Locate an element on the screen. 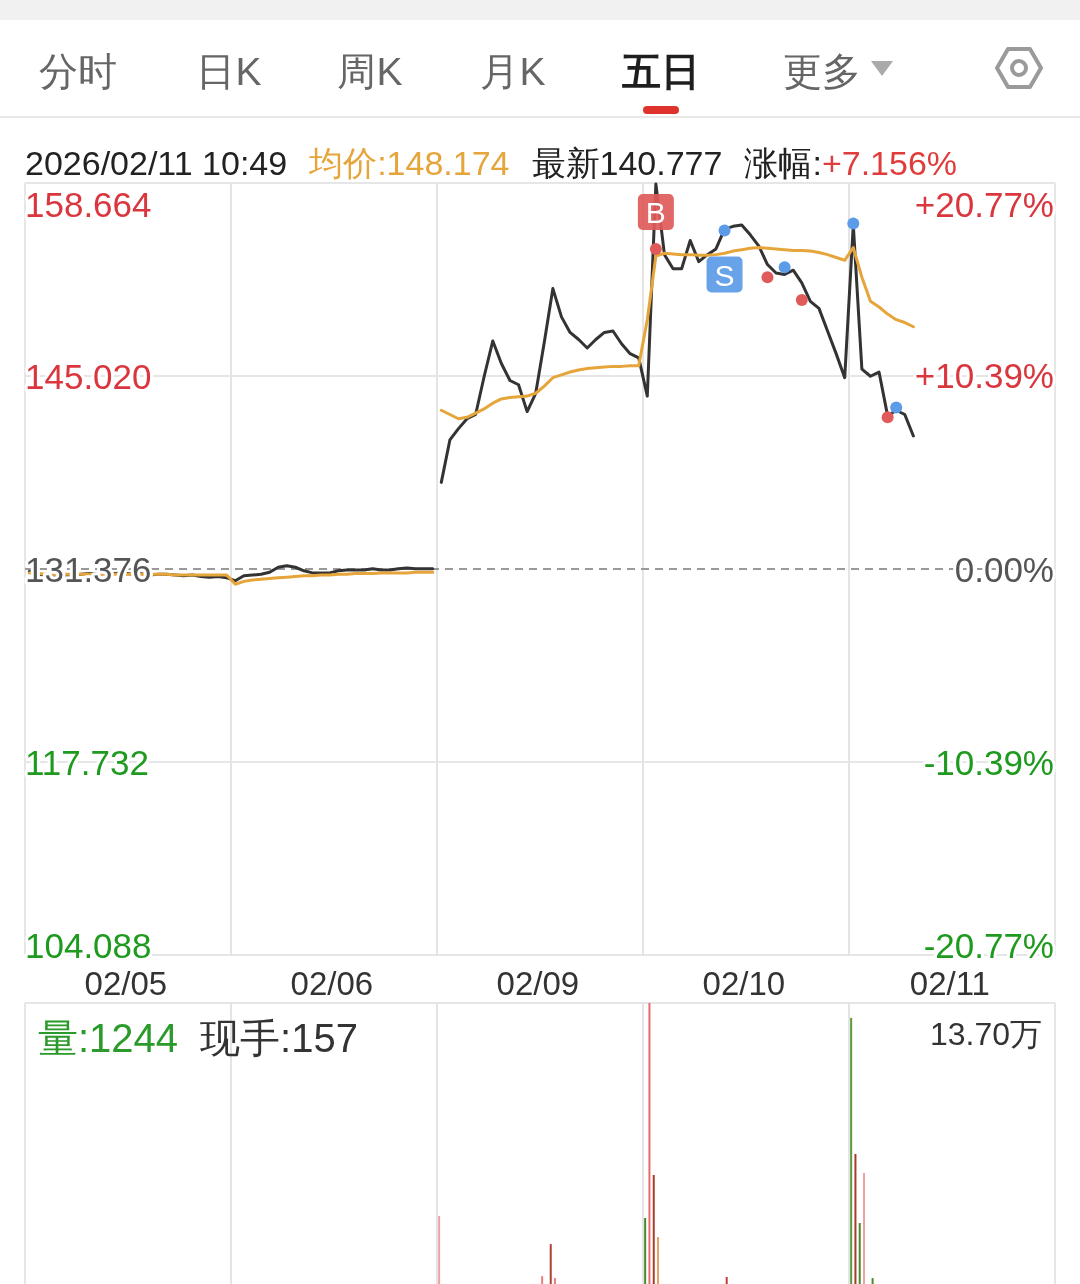 The image size is (1080, 1284). annotation: 现手:157 is located at coordinates (279, 1038).